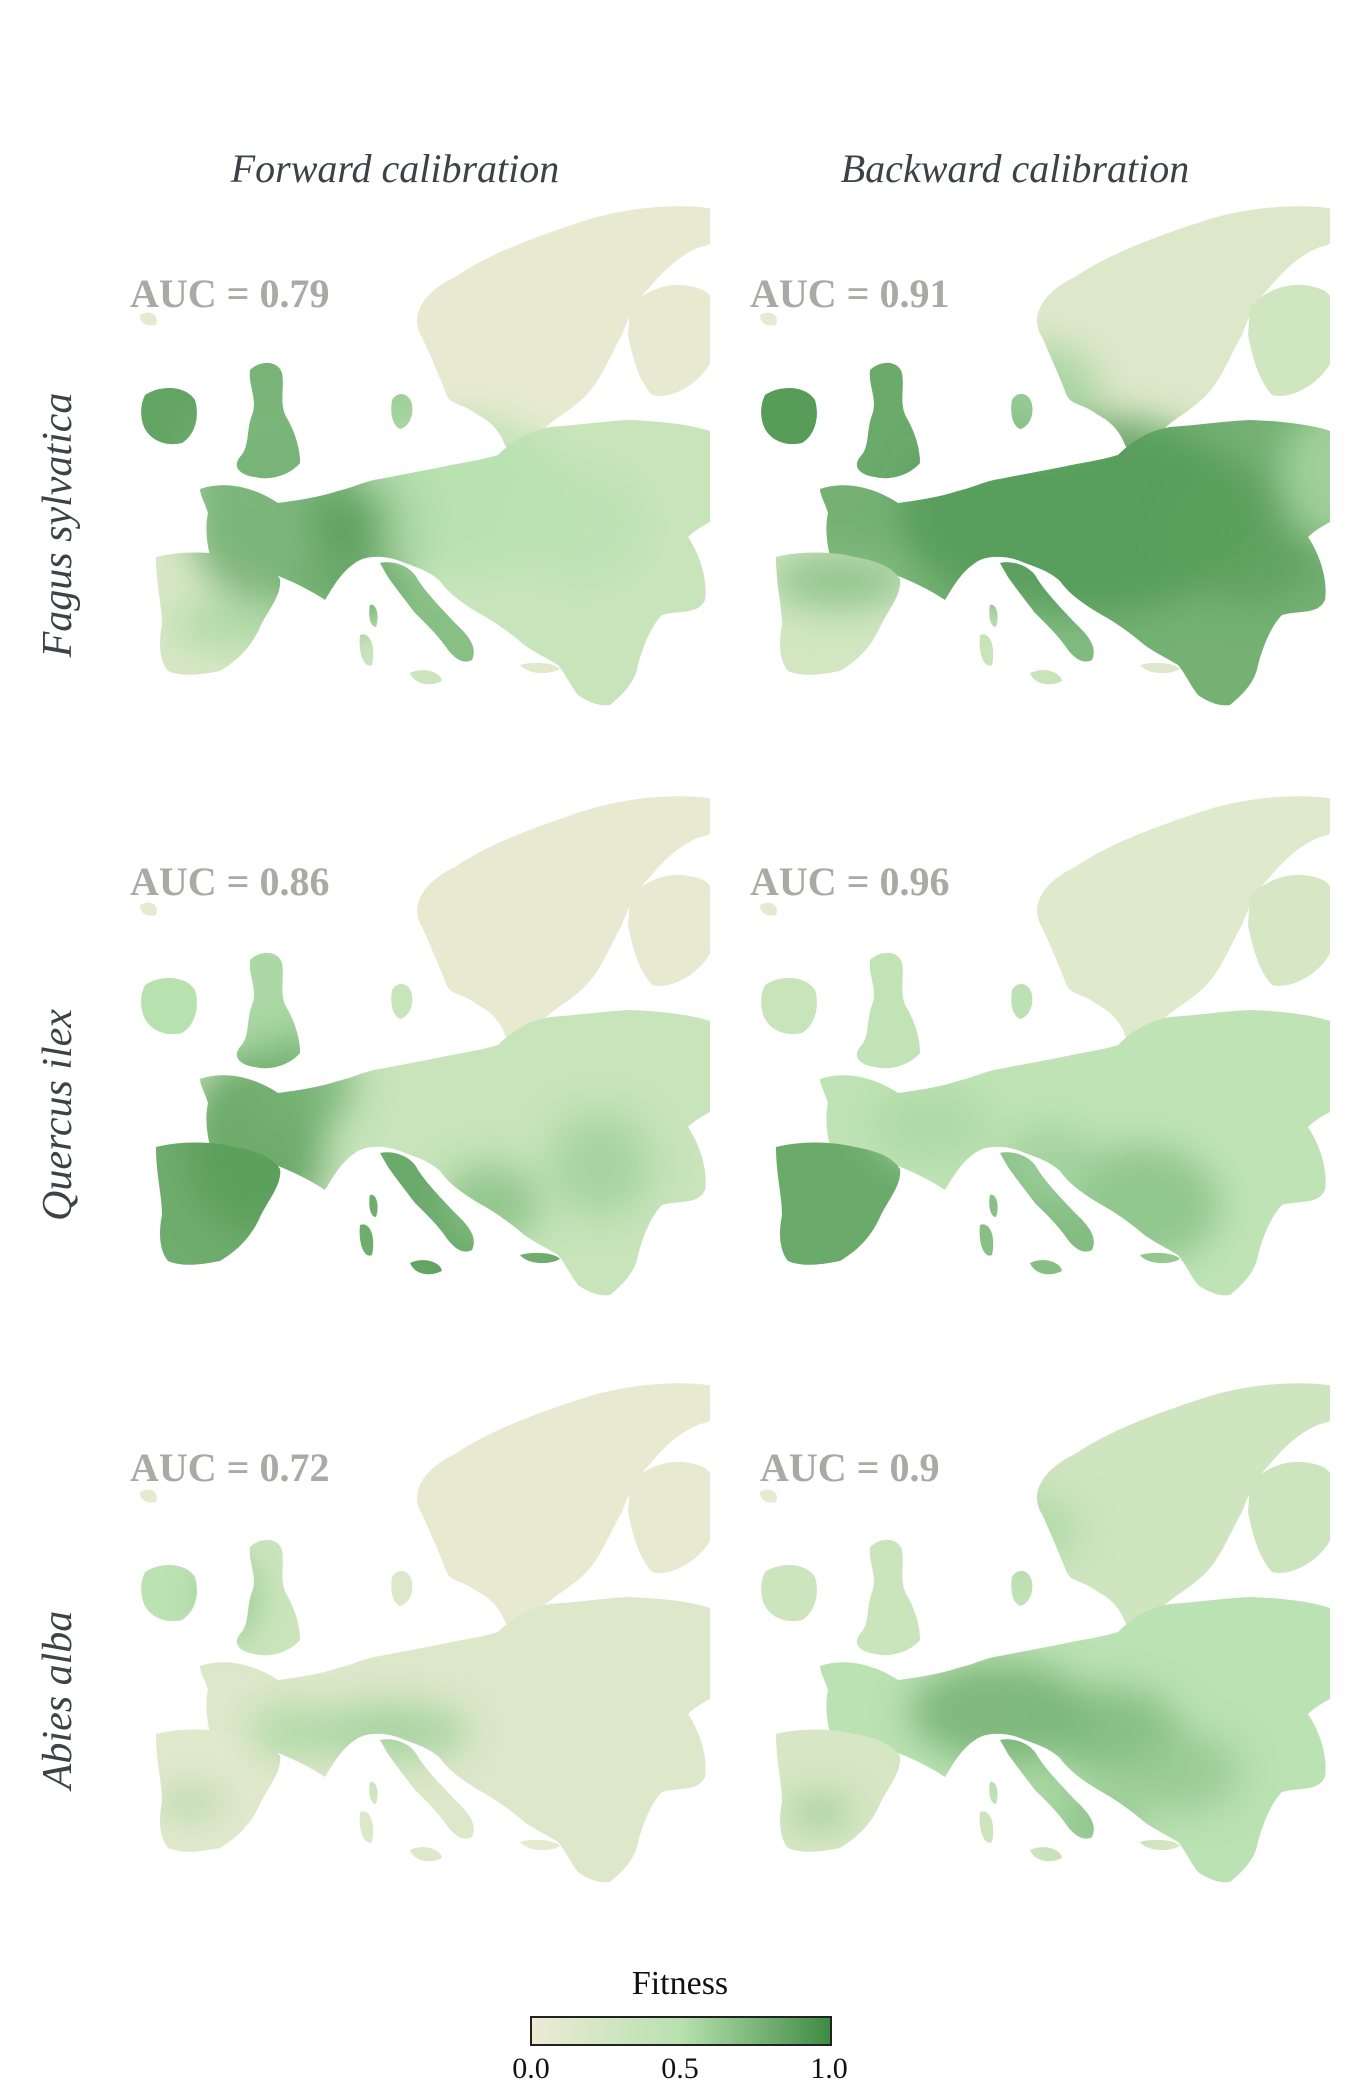  I want to click on legend-tick-high: 1.0, so click(829, 2068).